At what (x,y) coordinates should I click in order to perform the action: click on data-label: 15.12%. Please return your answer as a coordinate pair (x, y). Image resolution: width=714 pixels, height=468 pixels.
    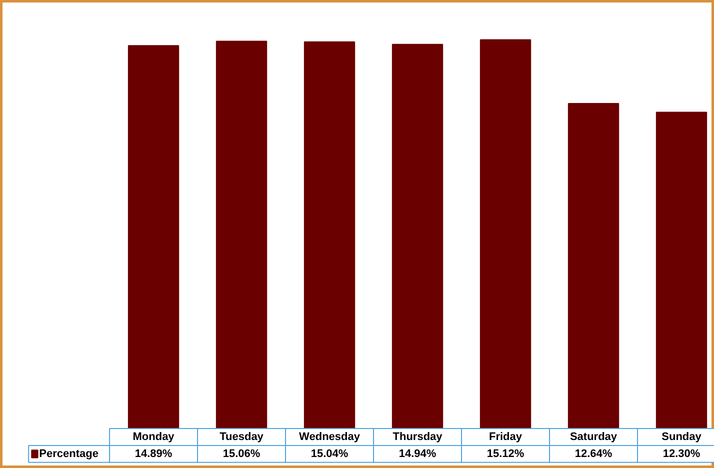
    Looking at the image, I should click on (505, 454).